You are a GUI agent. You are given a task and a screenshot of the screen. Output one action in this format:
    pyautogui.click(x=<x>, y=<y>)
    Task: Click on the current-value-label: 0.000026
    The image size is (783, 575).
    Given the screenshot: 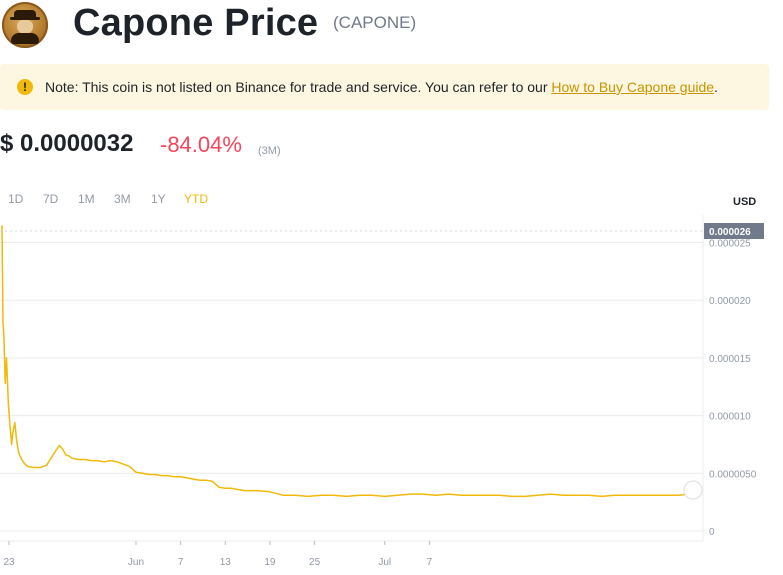 What is the action you would take?
    pyautogui.click(x=730, y=232)
    